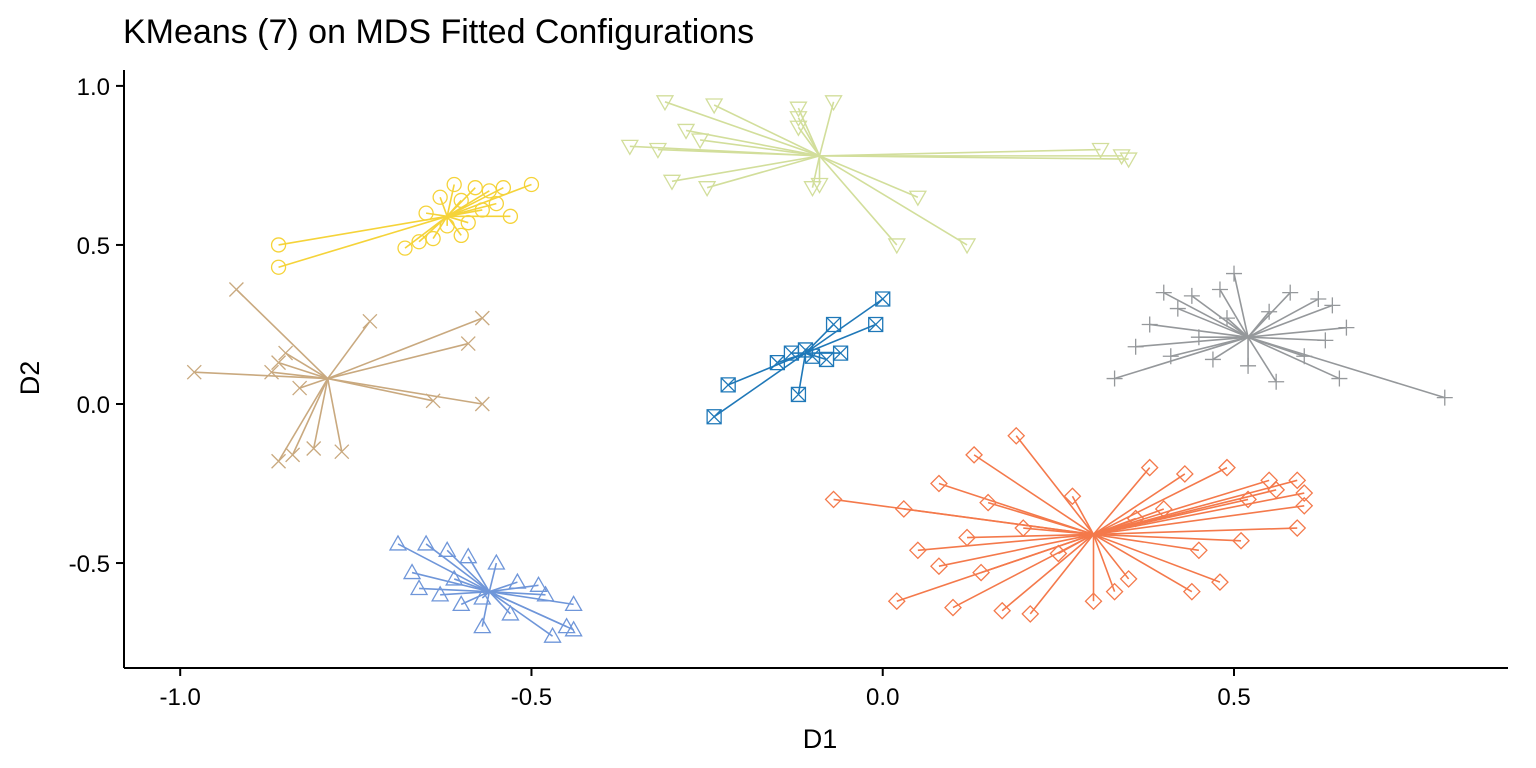 This screenshot has width=1536, height=768. I want to click on x-tick-label: 0.0, so click(882, 697).